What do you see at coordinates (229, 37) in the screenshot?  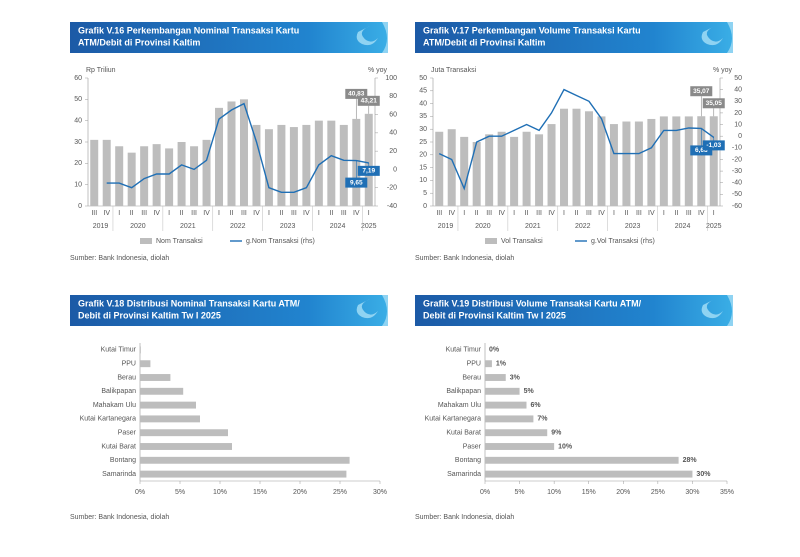 I see `header-banner` at bounding box center [229, 37].